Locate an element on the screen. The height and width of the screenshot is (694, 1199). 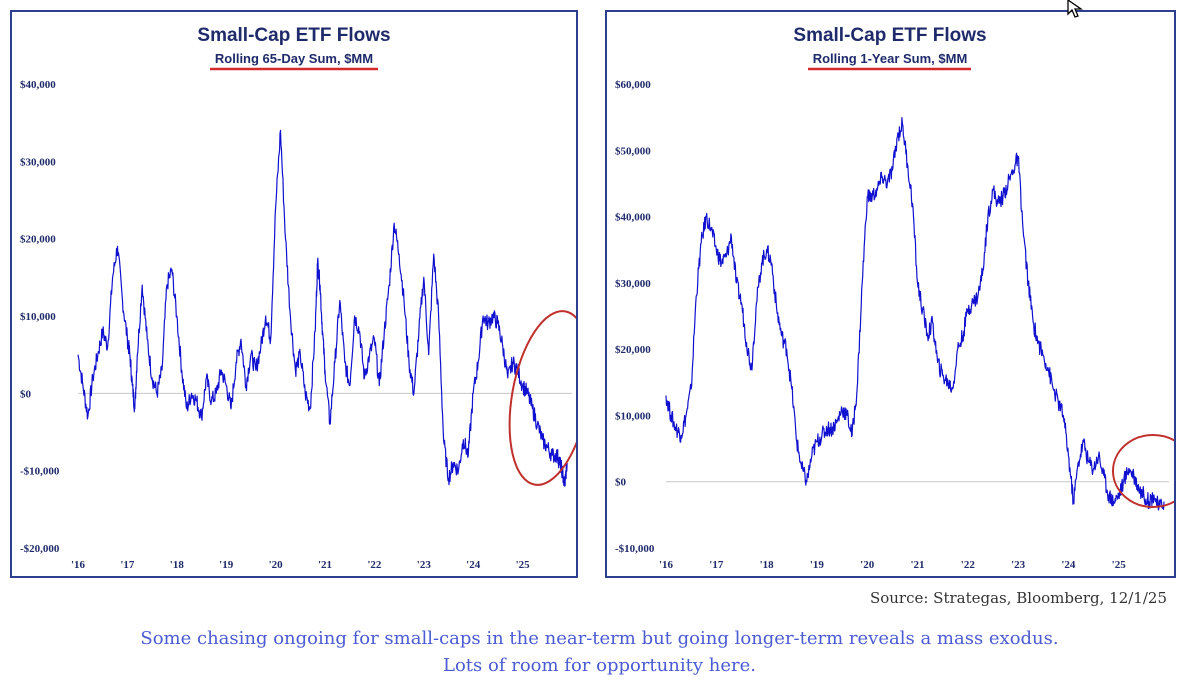
mouse-pointer-icon is located at coordinates (1075, 9).